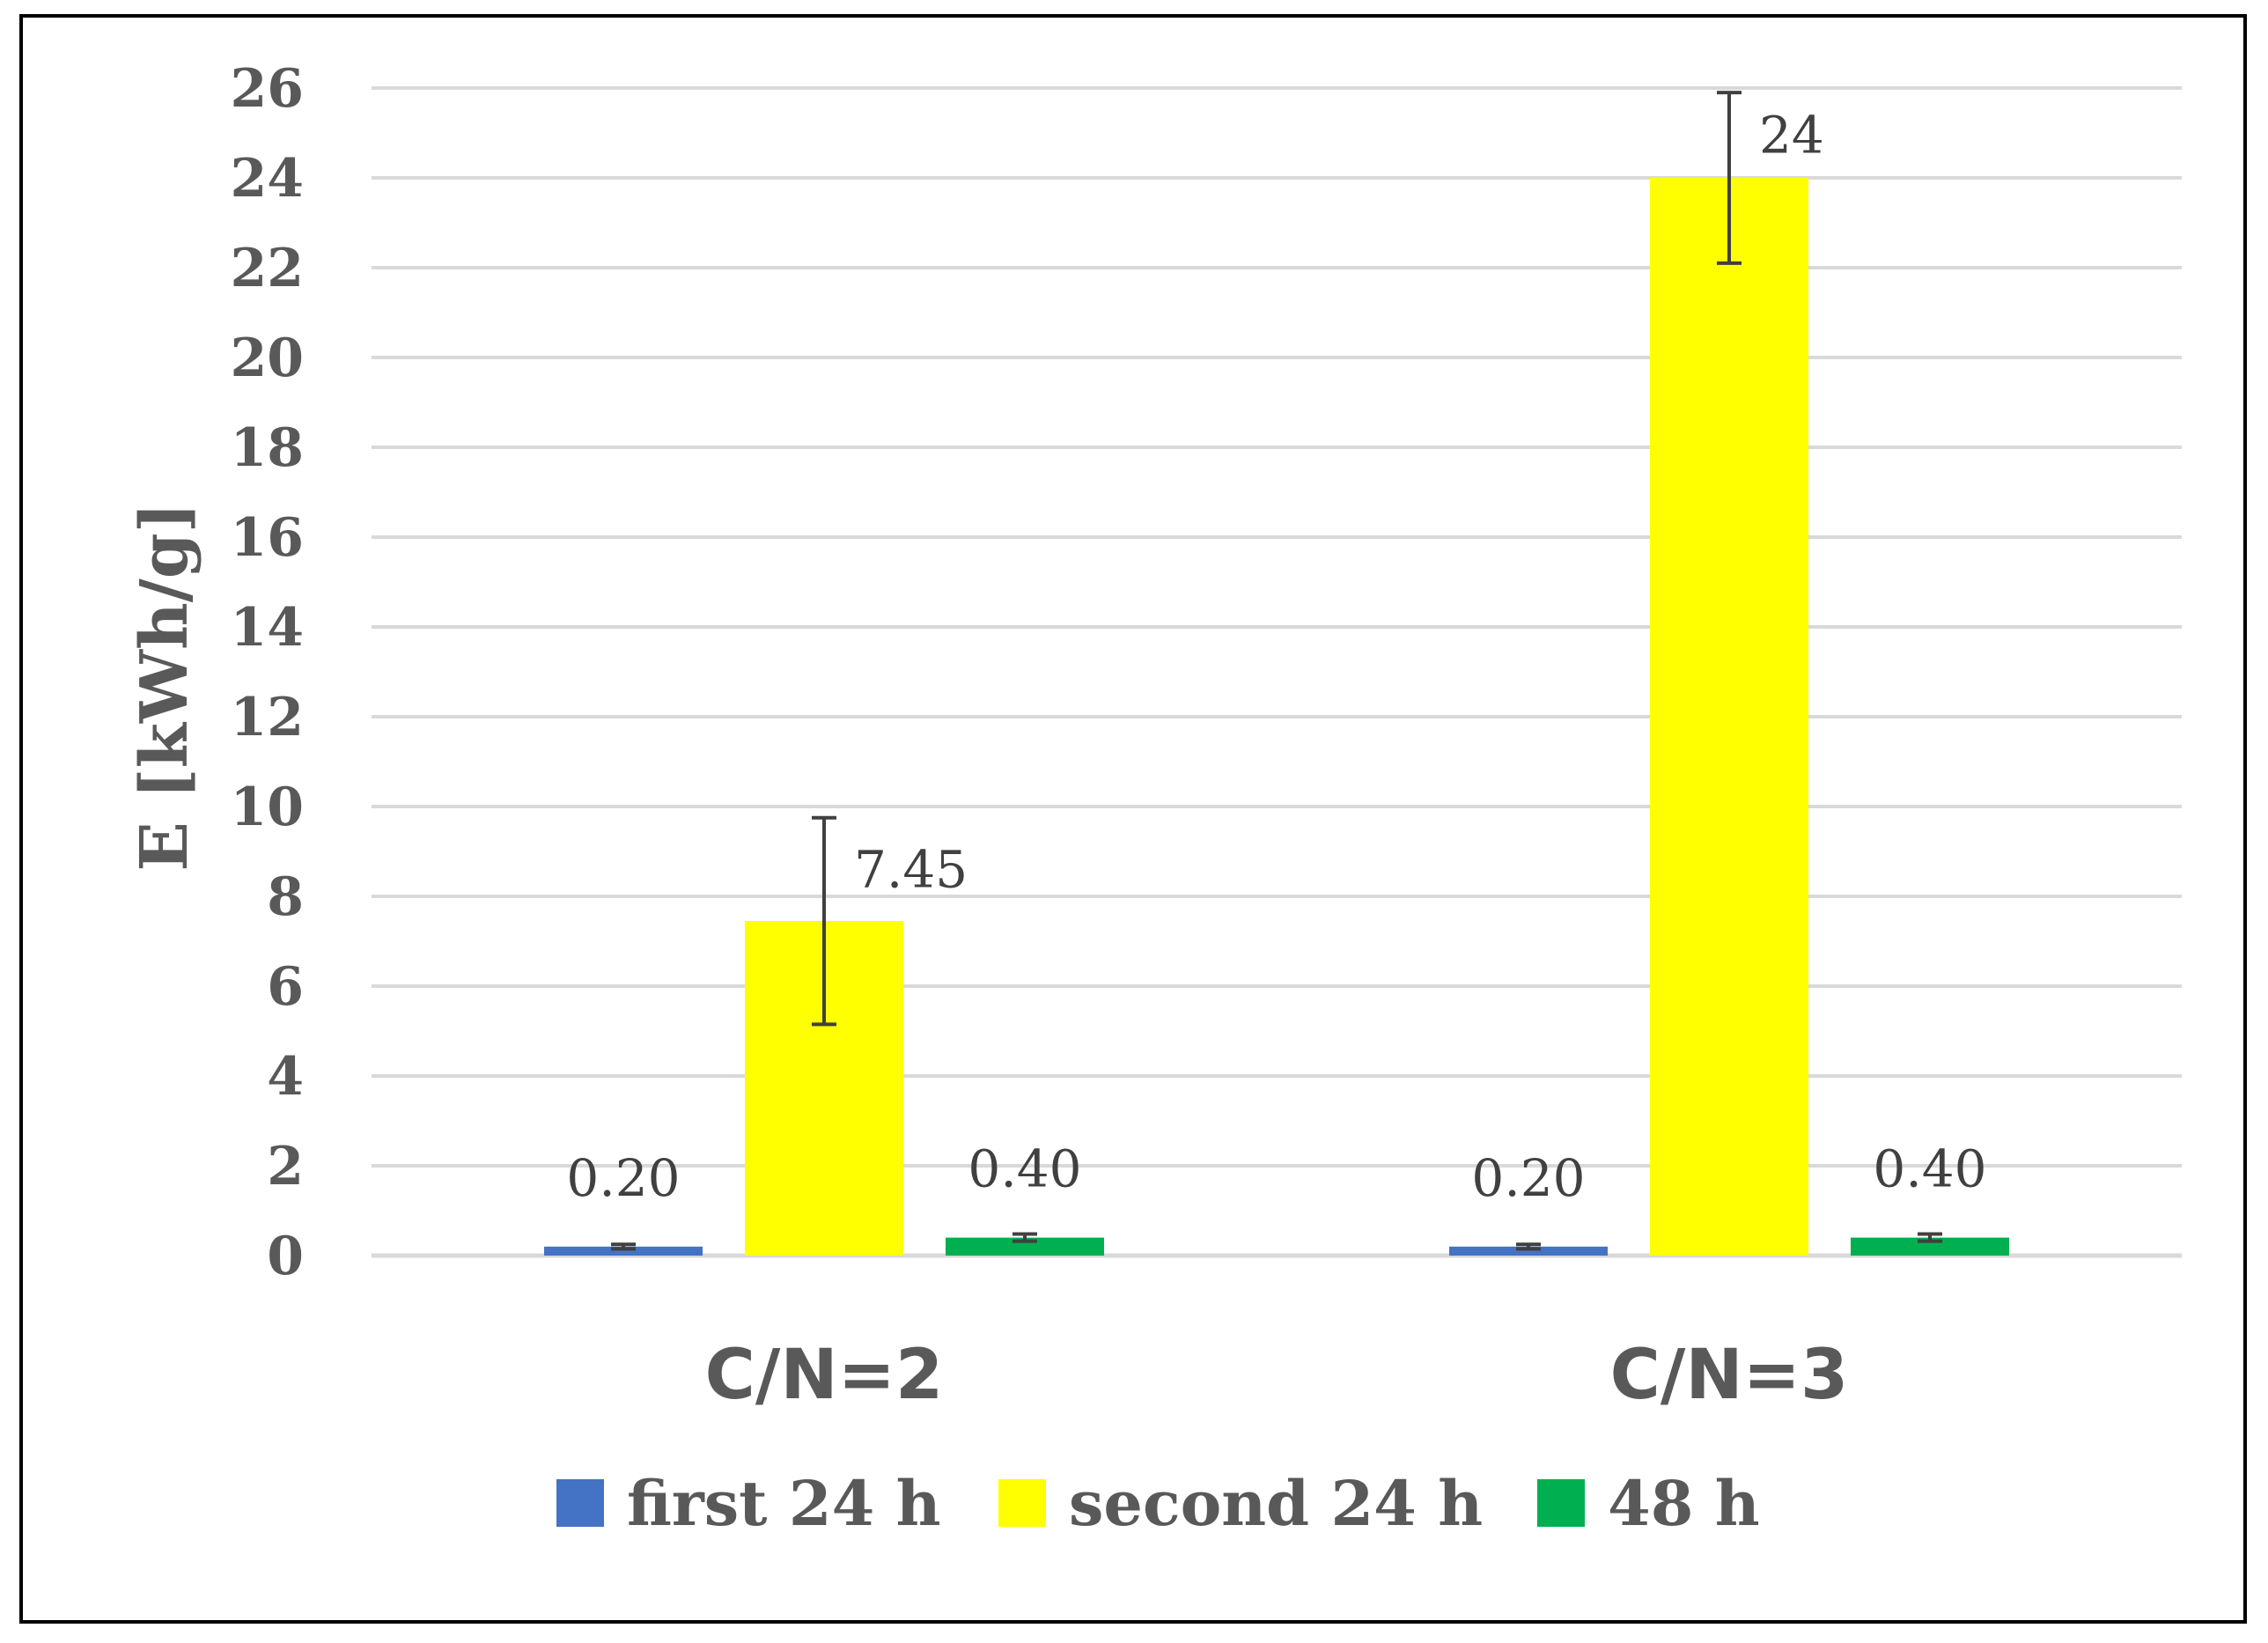 This screenshot has height=1643, width=2268. I want to click on category-label: C/N=2, so click(824, 1375).